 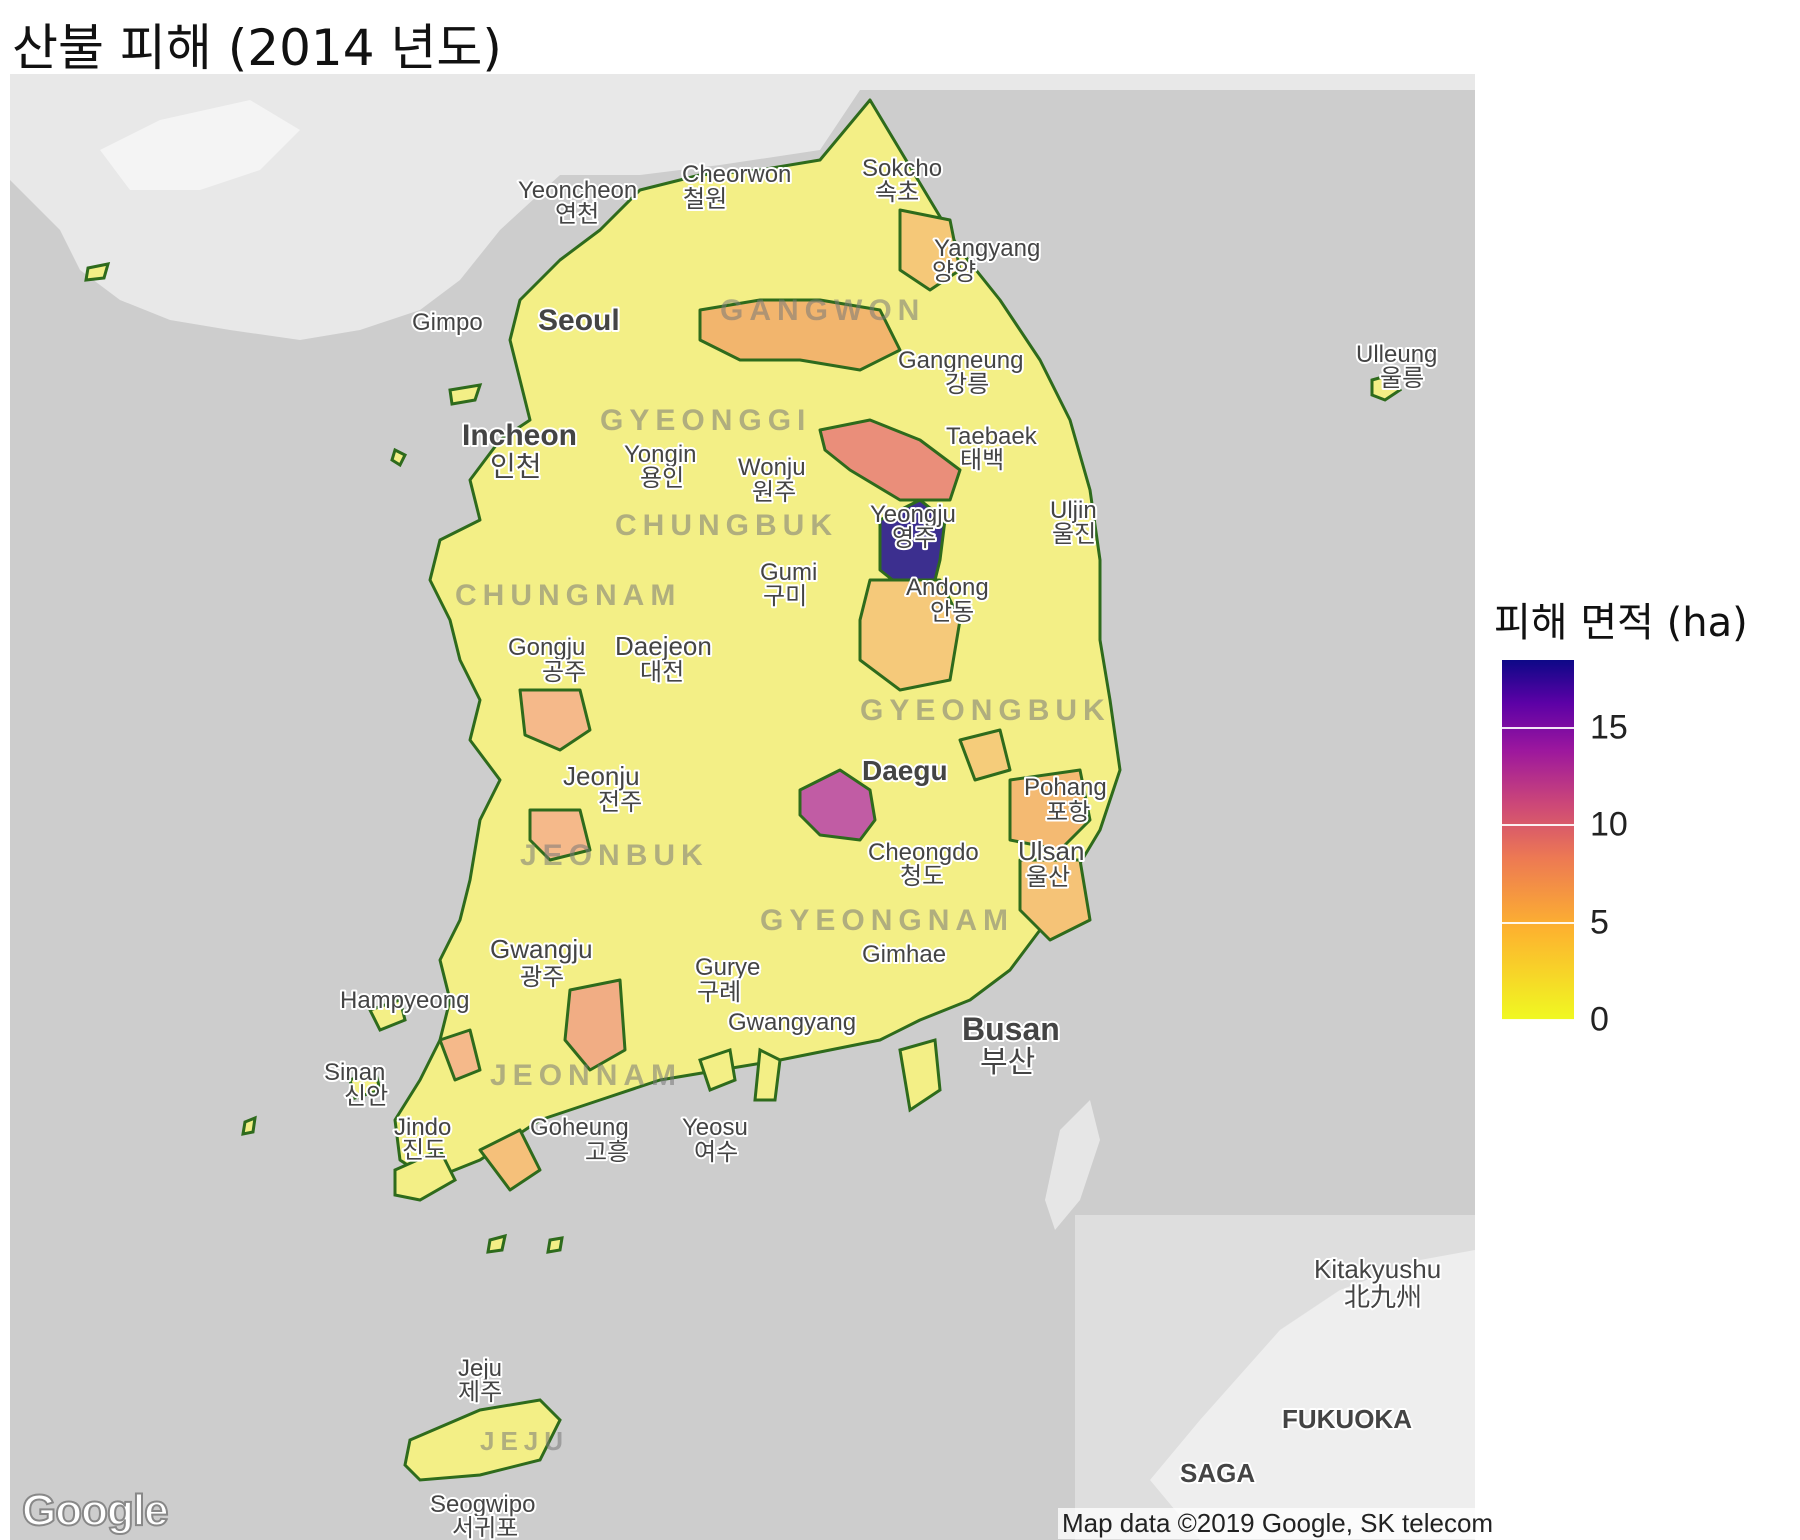 What do you see at coordinates (542, 977) in the screenshot?
I see `city-label-gwangju-kr: 광주` at bounding box center [542, 977].